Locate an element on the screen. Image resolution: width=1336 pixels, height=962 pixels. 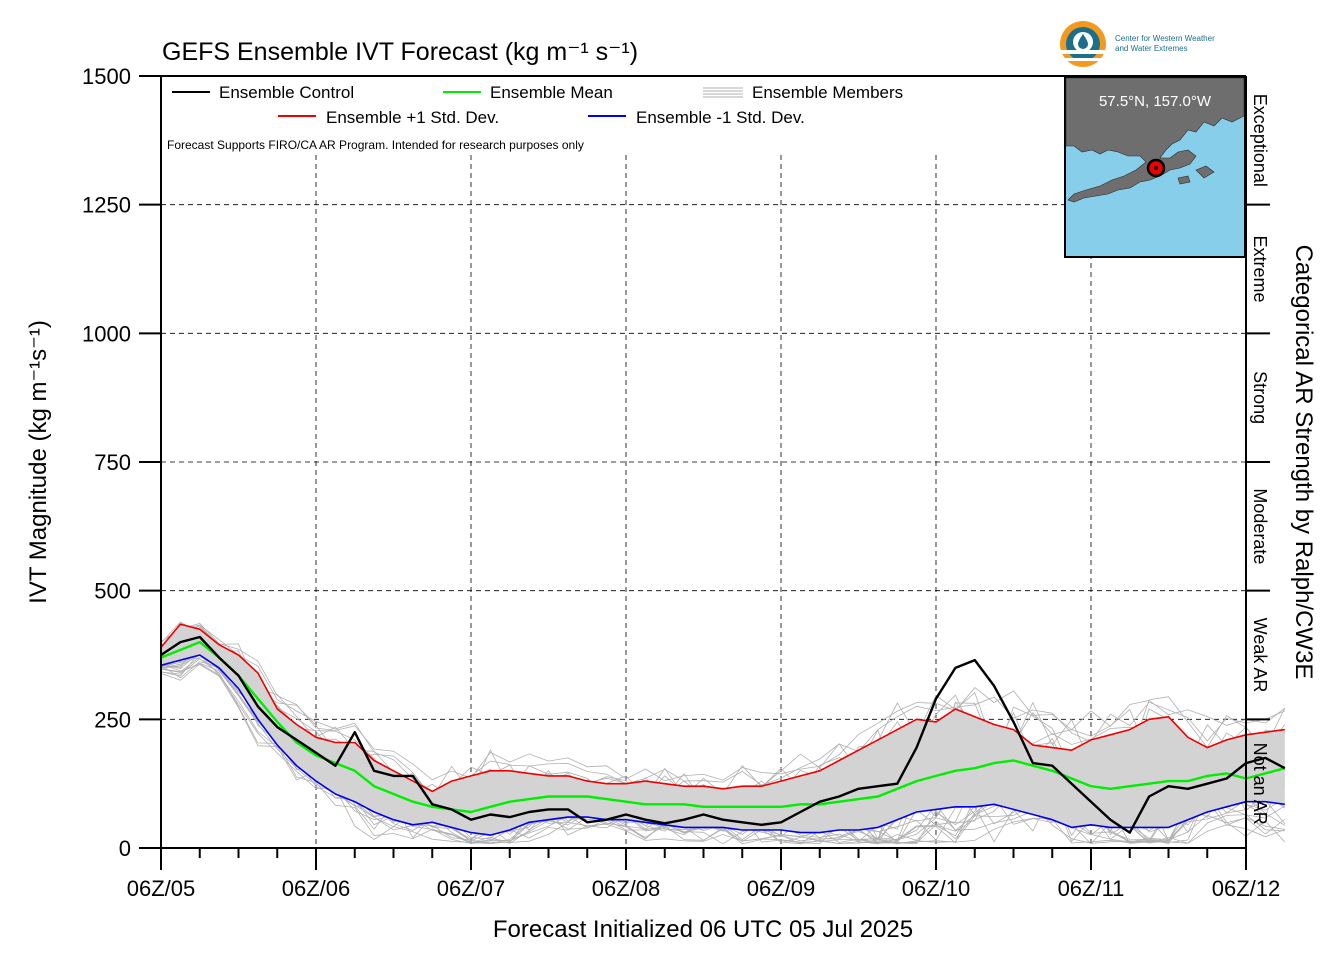
y-tick-label: 0 is located at coordinates (125, 848).